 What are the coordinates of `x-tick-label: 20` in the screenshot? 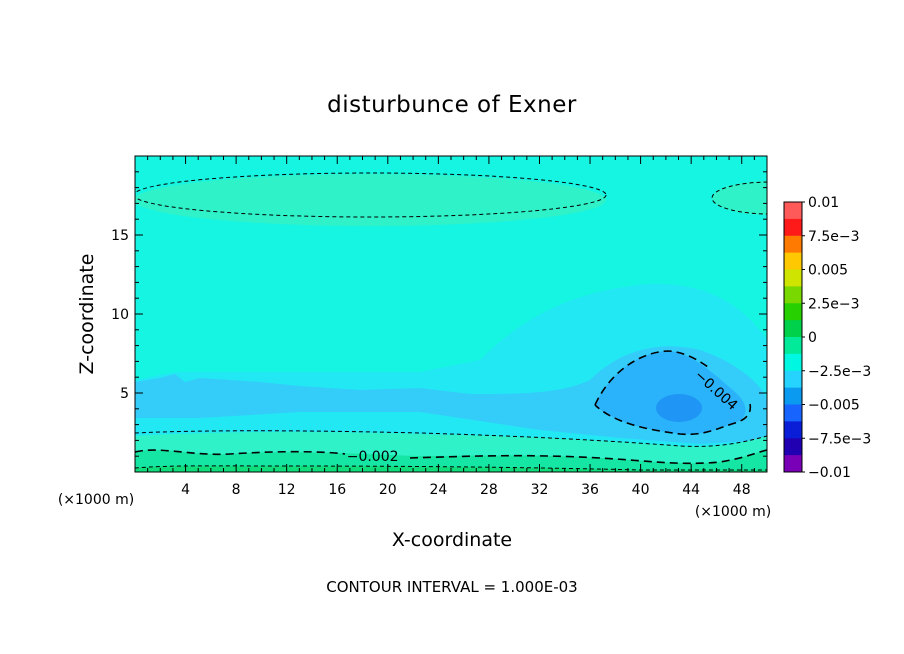 It's located at (388, 490).